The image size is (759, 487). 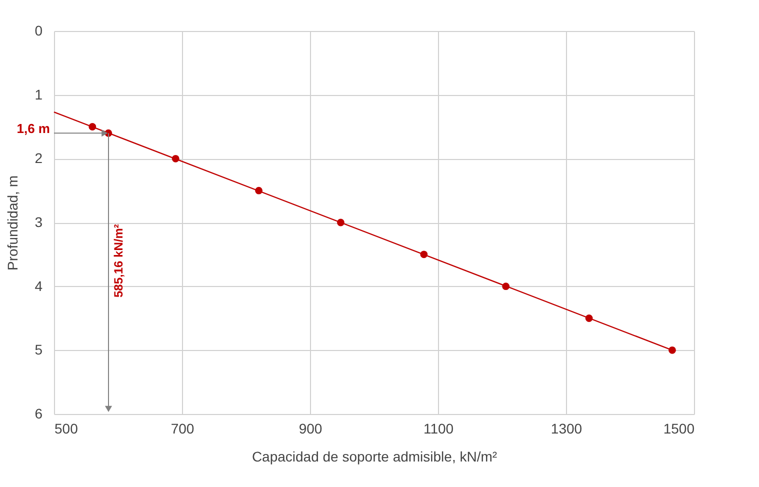 What do you see at coordinates (33, 128) in the screenshot?
I see `annotation: 1,6 m` at bounding box center [33, 128].